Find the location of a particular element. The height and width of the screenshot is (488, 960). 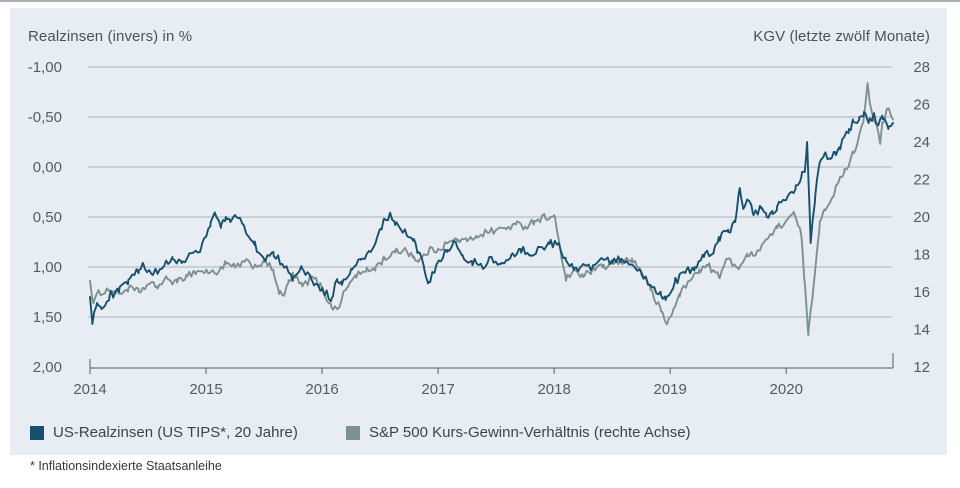

x-tick-label: 2017 is located at coordinates (437, 389).